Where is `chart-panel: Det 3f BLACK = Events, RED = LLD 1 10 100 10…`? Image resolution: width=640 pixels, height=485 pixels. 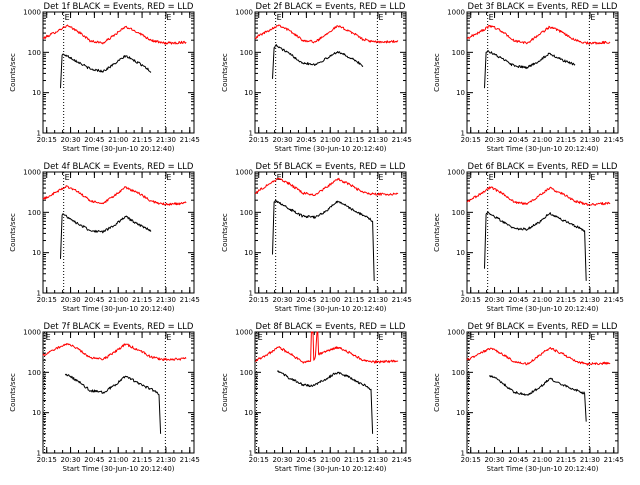 chart-panel: Det 3f BLACK = Events, RED = LLD 1 10 100 10… is located at coordinates (528, 77).